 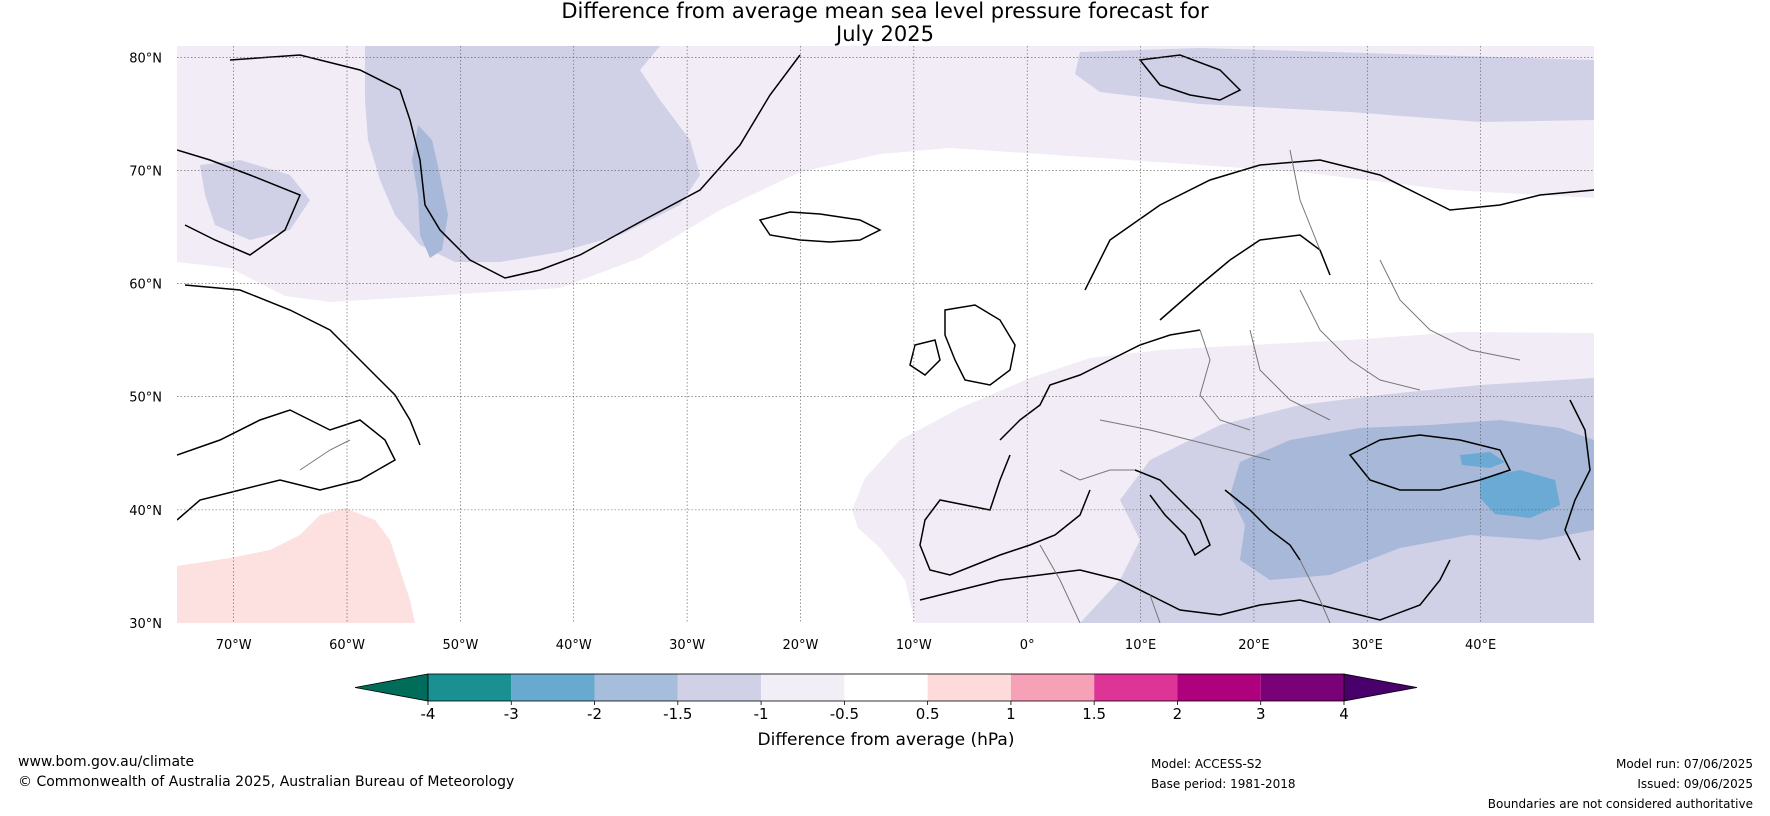 I want to click on lat-label: 70°N, so click(x=145, y=171).